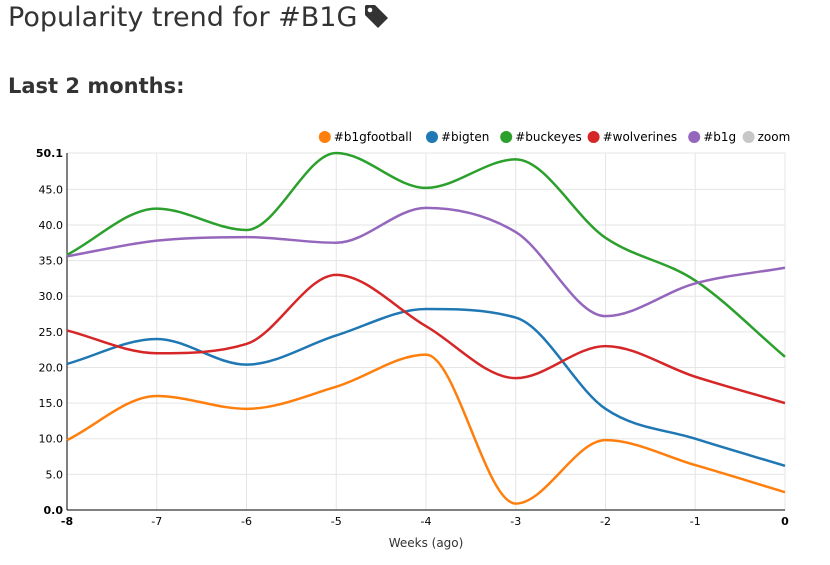 This screenshot has width=830, height=565. What do you see at coordinates (336, 521) in the screenshot?
I see `x-tick-label: -5` at bounding box center [336, 521].